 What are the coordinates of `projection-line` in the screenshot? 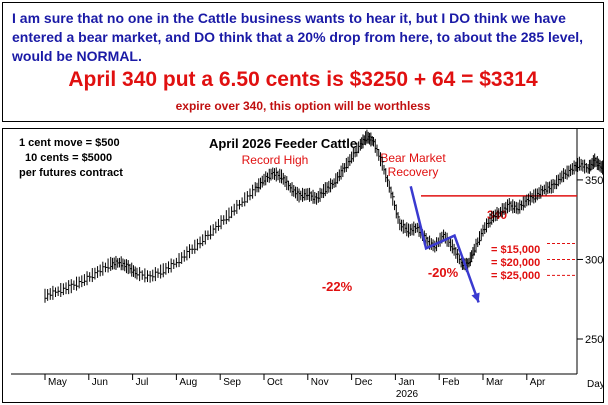 It's located at (444, 244).